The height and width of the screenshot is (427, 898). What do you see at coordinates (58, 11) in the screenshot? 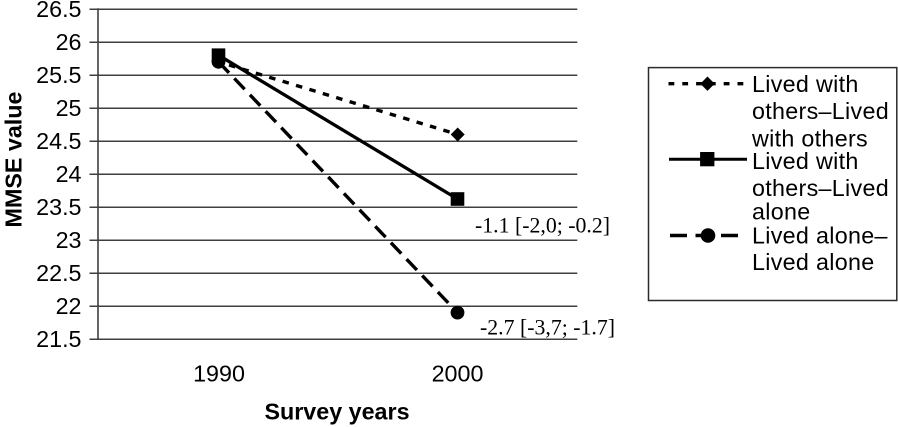
I see `svg-text: 26.5` at bounding box center [58, 11].